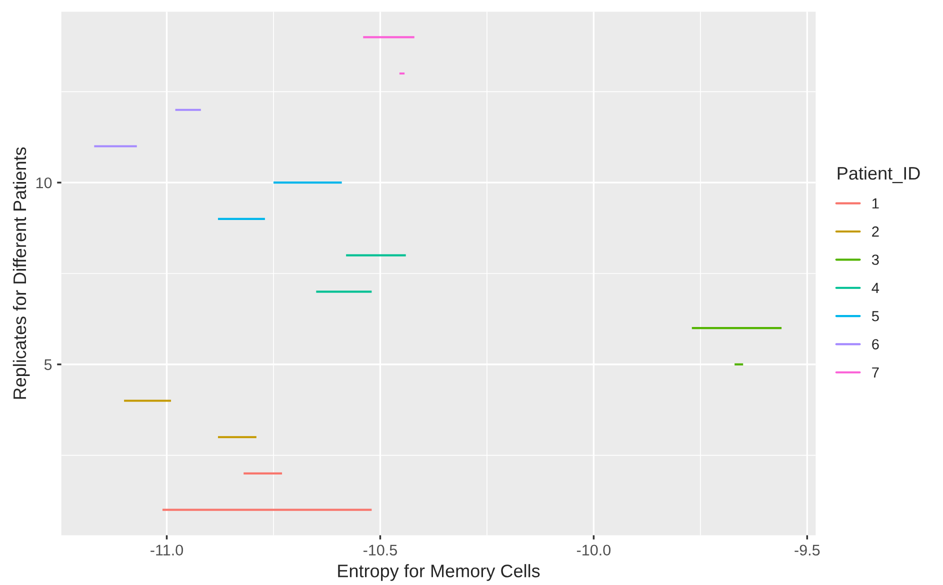  What do you see at coordinates (875, 231) in the screenshot?
I see `legend-label: 2` at bounding box center [875, 231].